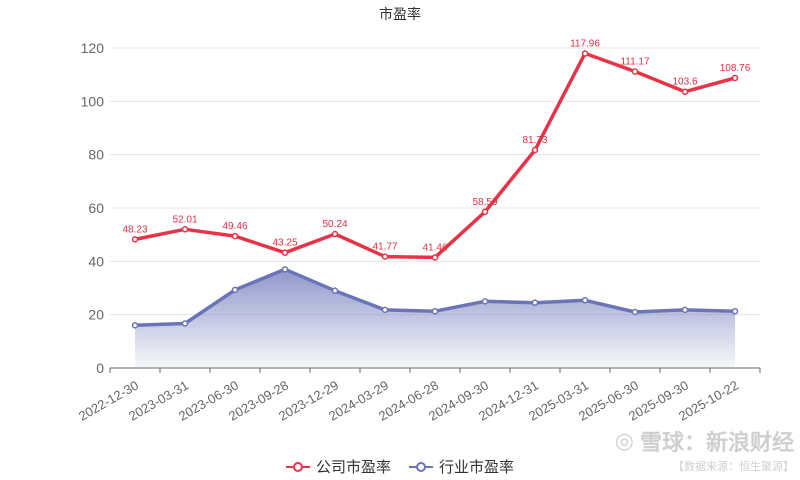 This screenshot has width=800, height=480. What do you see at coordinates (184, 219) in the screenshot?
I see `data-label: 52.01` at bounding box center [184, 219].